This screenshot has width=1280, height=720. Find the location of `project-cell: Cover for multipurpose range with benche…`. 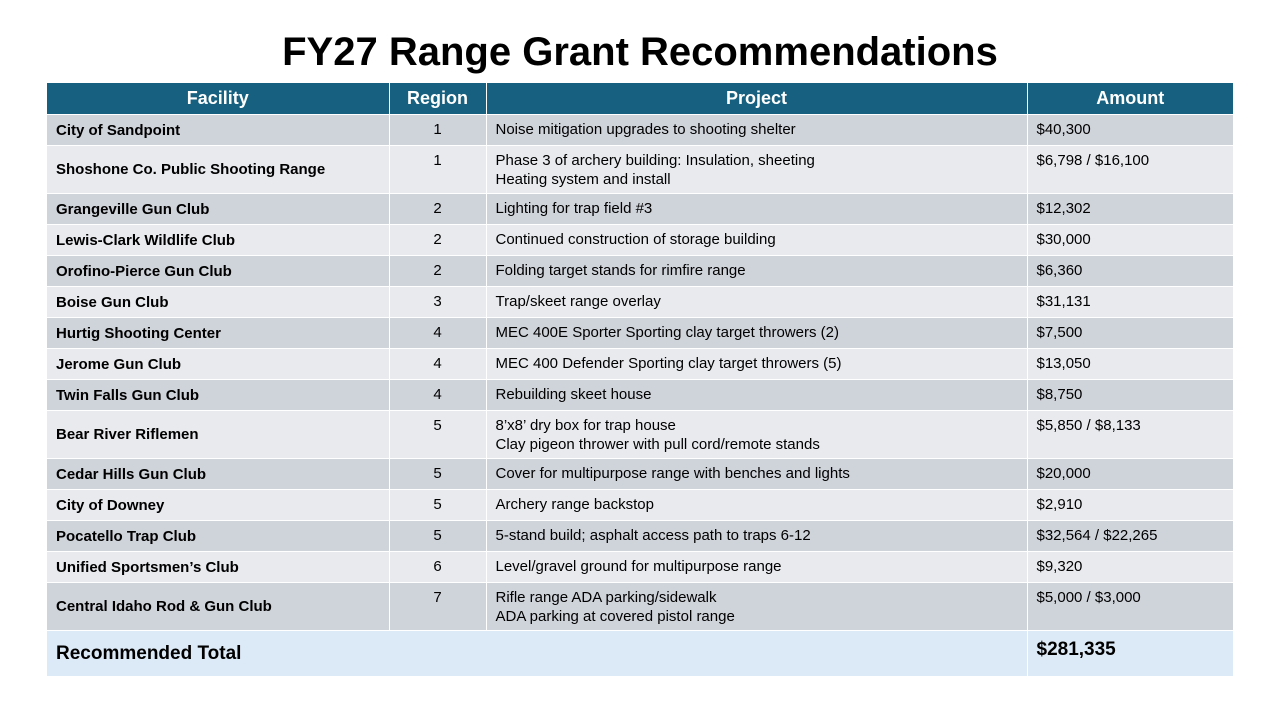

project-cell: Cover for multipurpose range with benche… is located at coordinates (757, 474).